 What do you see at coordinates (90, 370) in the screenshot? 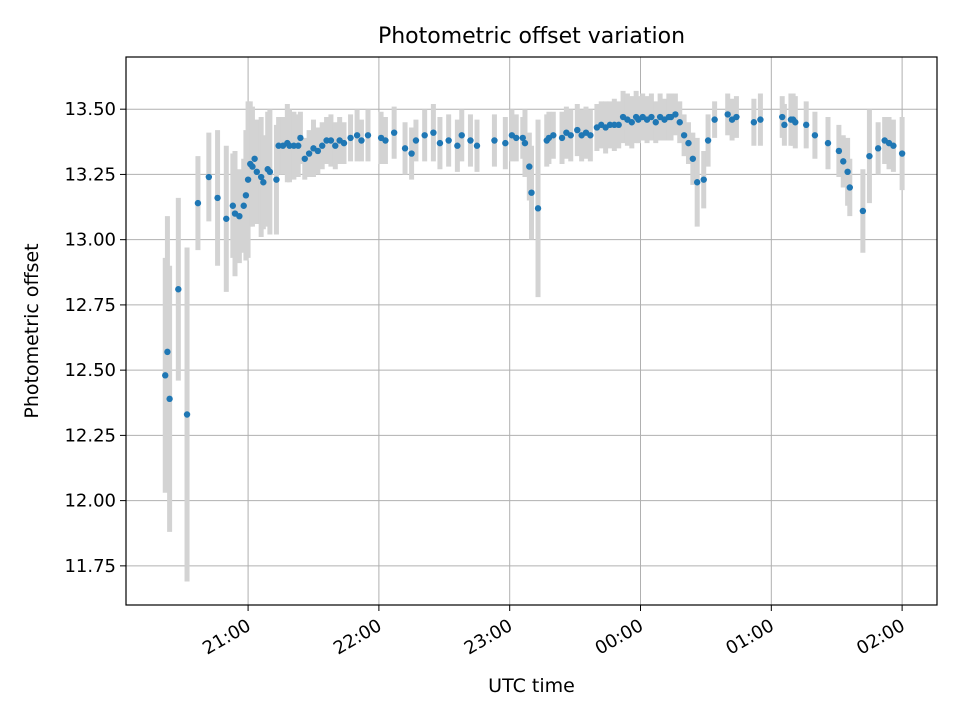
I see `y-tick-label-3: 12.50` at bounding box center [90, 370].